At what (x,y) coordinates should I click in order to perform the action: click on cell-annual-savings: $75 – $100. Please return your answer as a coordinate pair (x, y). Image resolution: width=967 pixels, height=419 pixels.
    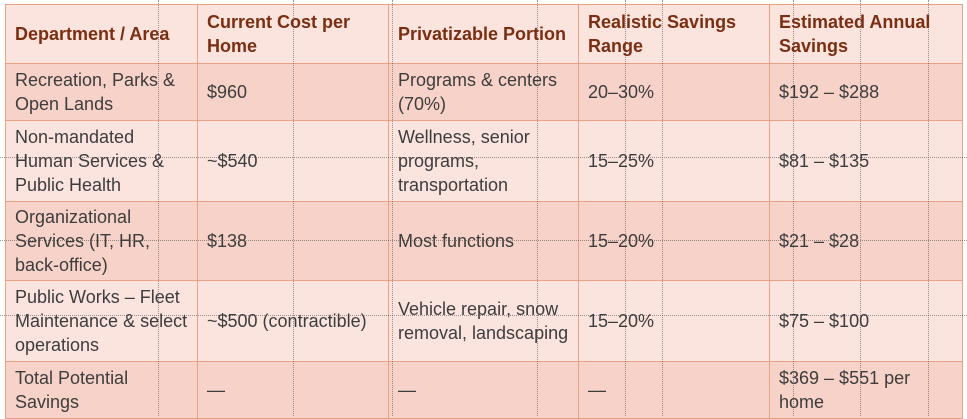
    Looking at the image, I should click on (866, 321).